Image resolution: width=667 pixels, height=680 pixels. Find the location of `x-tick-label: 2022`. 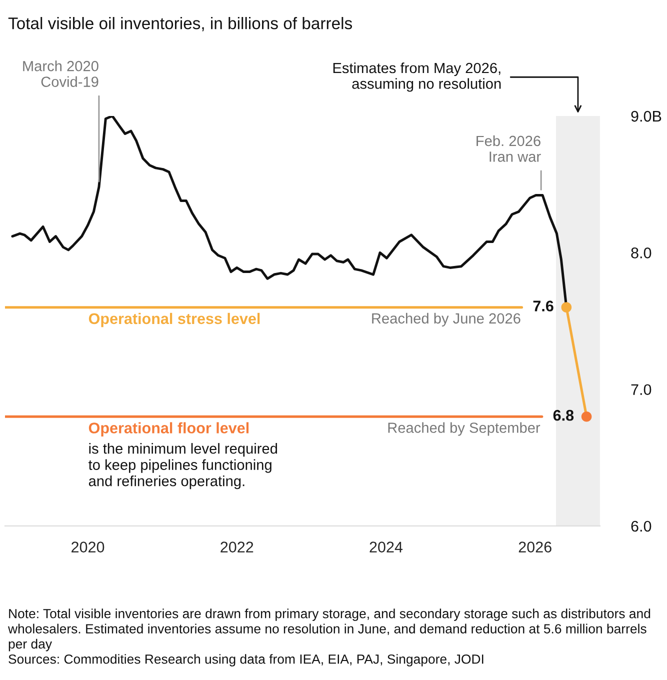

x-tick-label: 2022 is located at coordinates (237, 547).